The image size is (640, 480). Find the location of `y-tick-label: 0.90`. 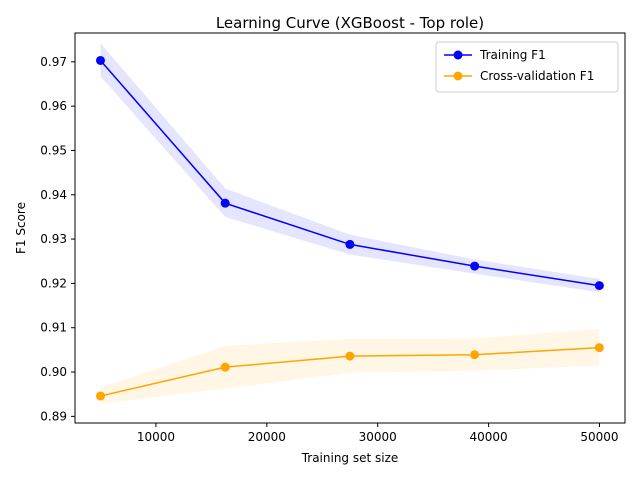

y-tick-label: 0.90 is located at coordinates (53, 372).